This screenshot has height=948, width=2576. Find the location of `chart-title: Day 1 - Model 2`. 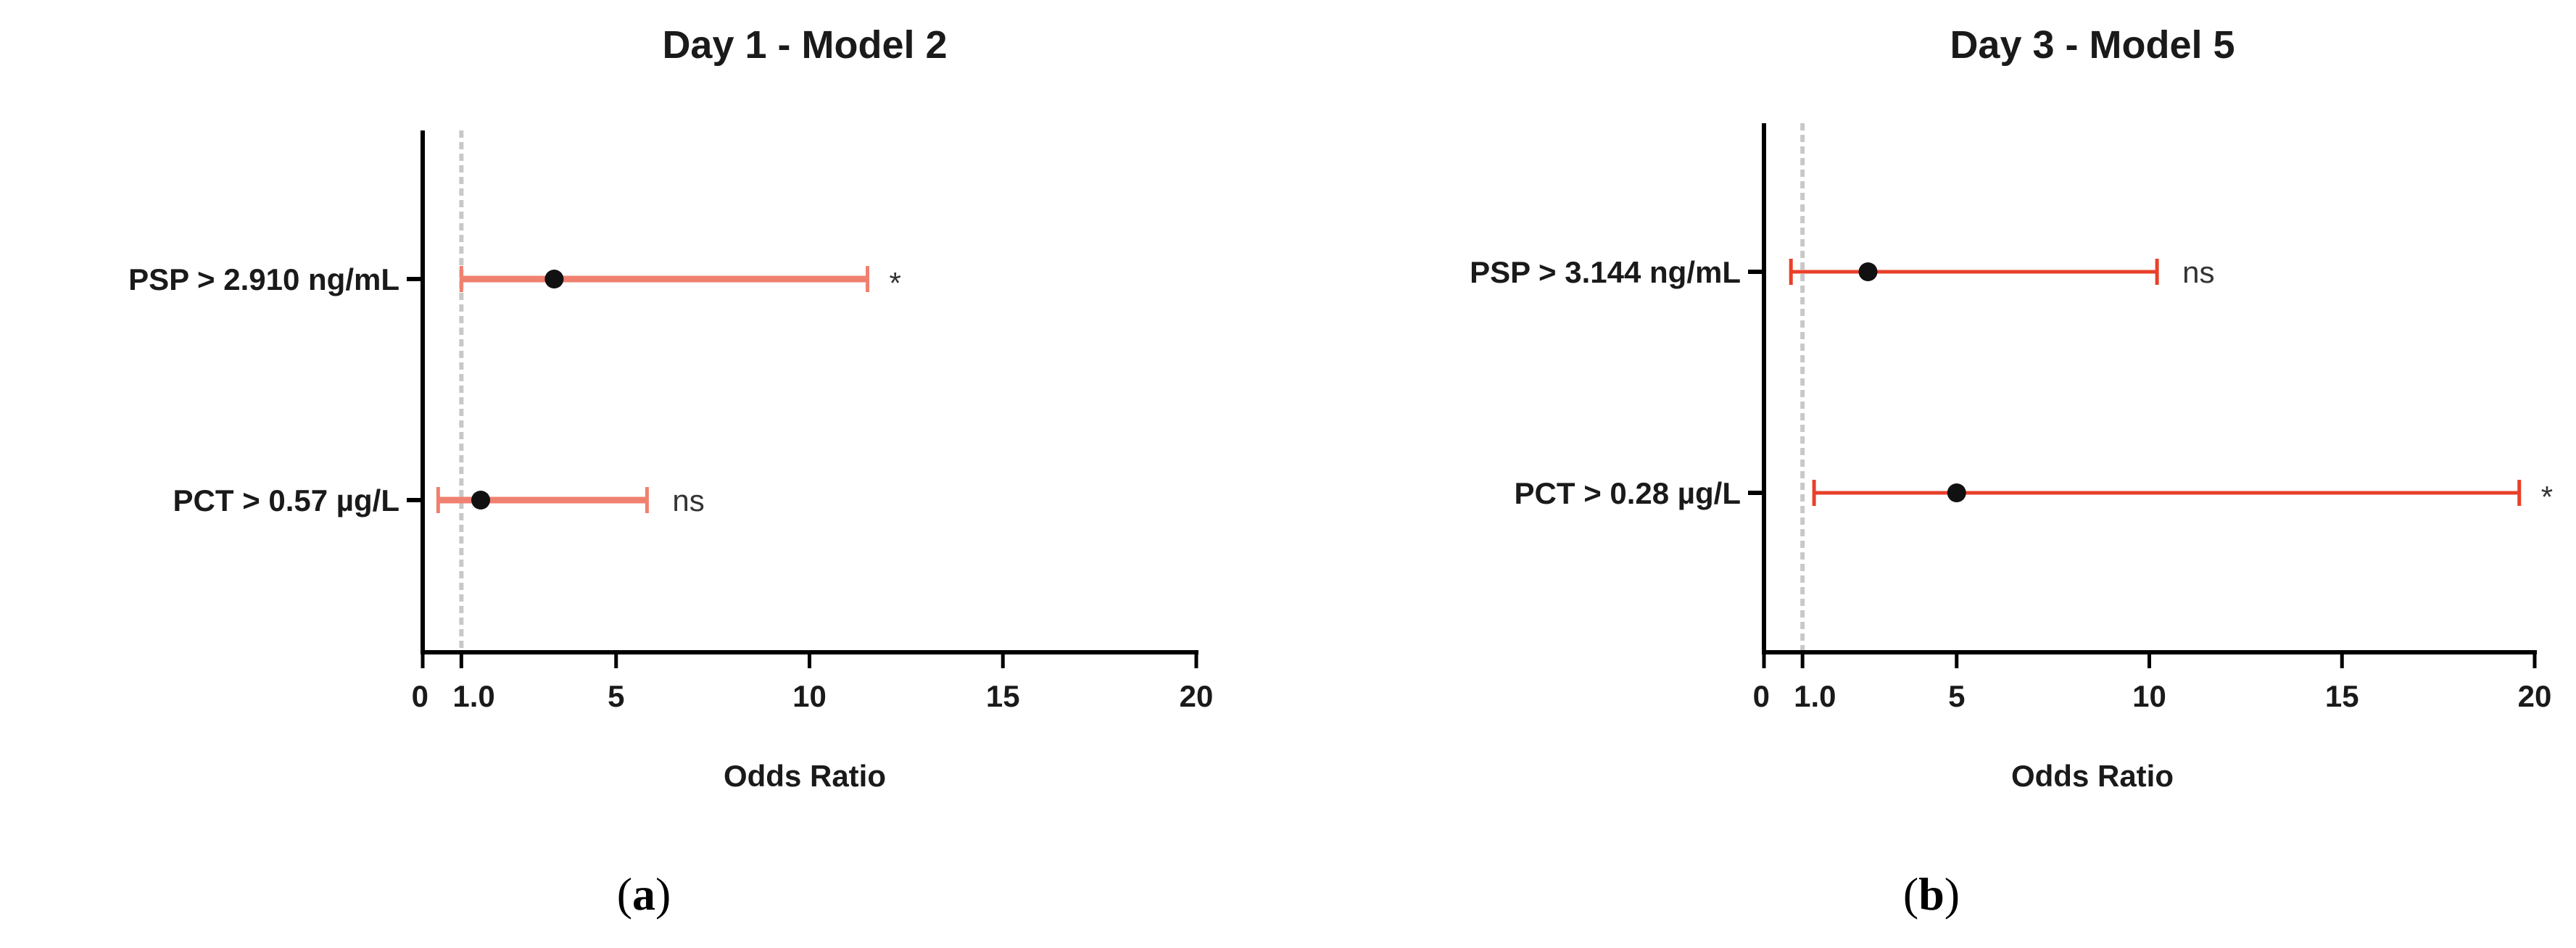

chart-title: Day 1 - Model 2 is located at coordinates (804, 45).